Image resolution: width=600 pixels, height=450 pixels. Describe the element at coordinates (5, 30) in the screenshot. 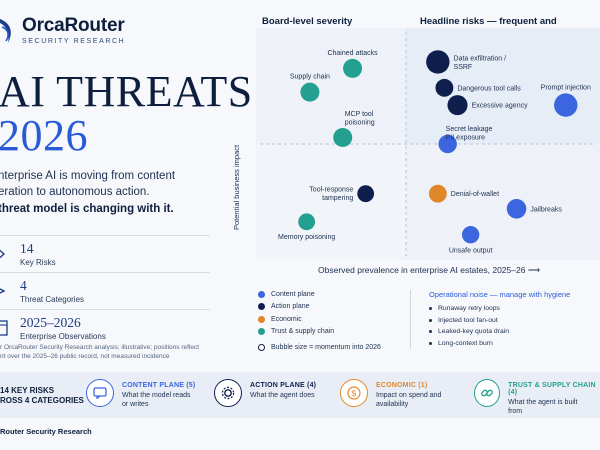

I see `orca-logo-icon` at that location.